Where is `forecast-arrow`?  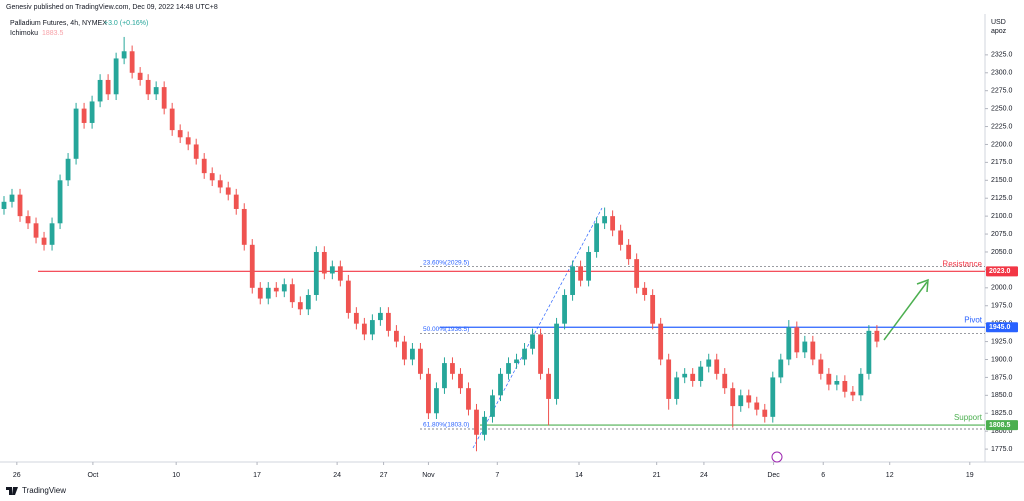 forecast-arrow is located at coordinates (906, 309).